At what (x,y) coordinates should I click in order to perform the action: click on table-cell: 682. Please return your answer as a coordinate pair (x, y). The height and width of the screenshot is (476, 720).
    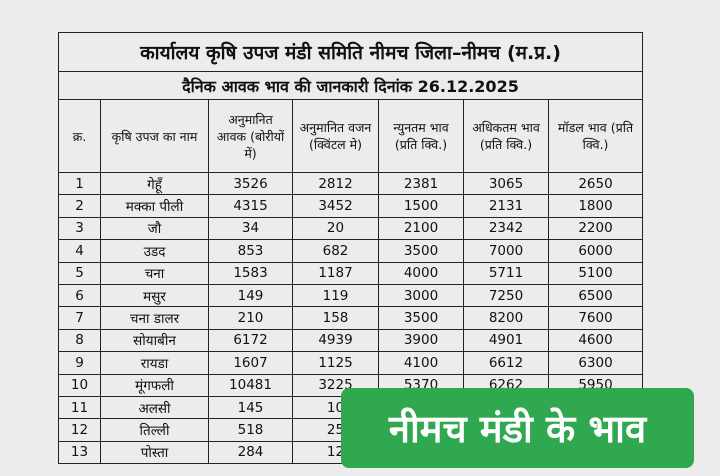
    Looking at the image, I should click on (335, 251).